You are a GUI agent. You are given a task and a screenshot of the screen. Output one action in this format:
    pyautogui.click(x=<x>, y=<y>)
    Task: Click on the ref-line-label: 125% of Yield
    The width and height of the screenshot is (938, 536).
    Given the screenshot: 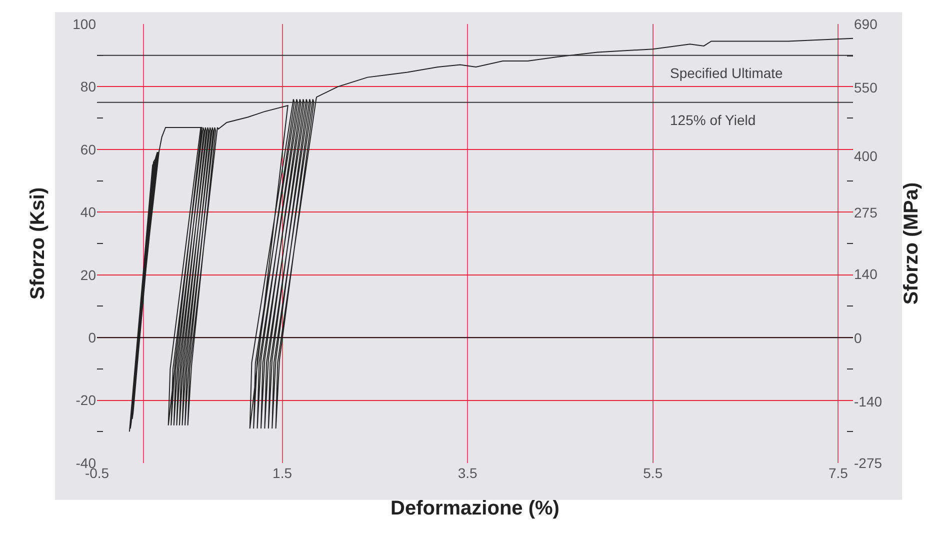 What is the action you would take?
    pyautogui.click(x=713, y=120)
    